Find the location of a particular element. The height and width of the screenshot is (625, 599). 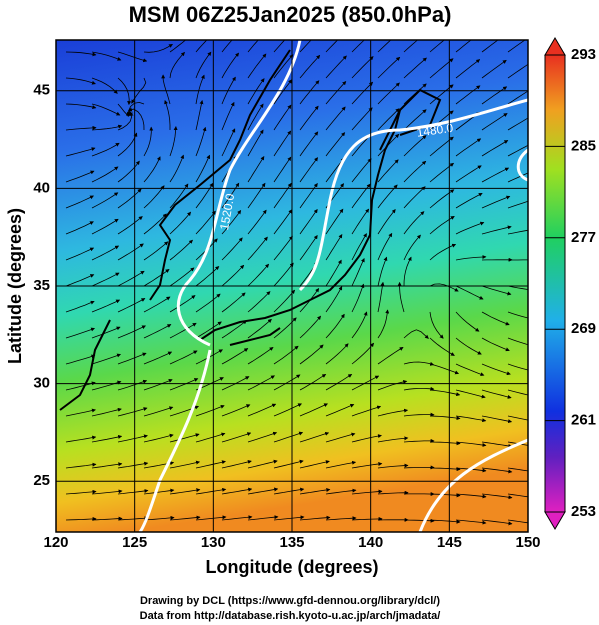

colorbar-tick-label: 261 is located at coordinates (583, 420).